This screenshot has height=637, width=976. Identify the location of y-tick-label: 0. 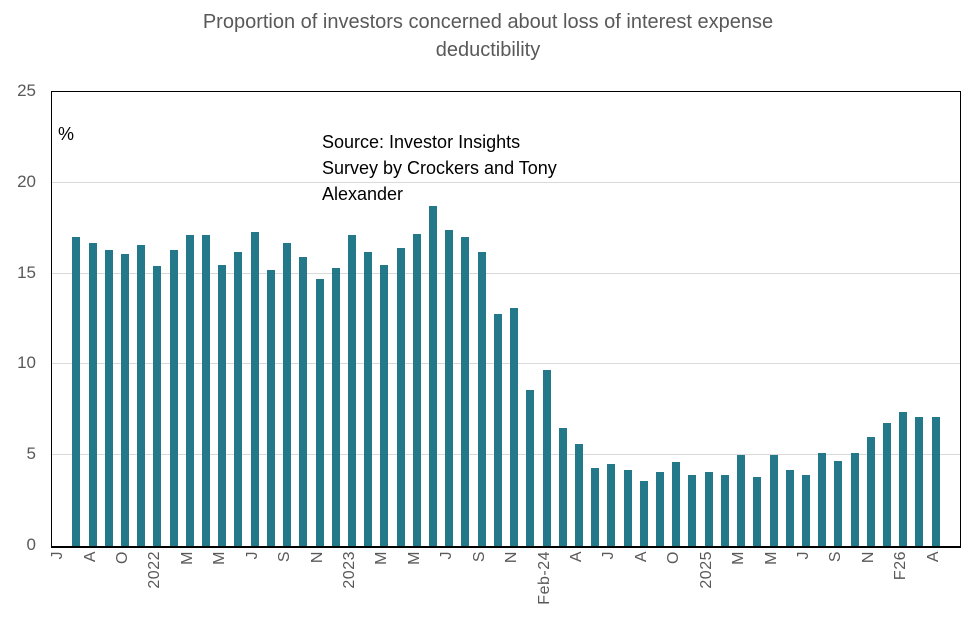
(31, 544).